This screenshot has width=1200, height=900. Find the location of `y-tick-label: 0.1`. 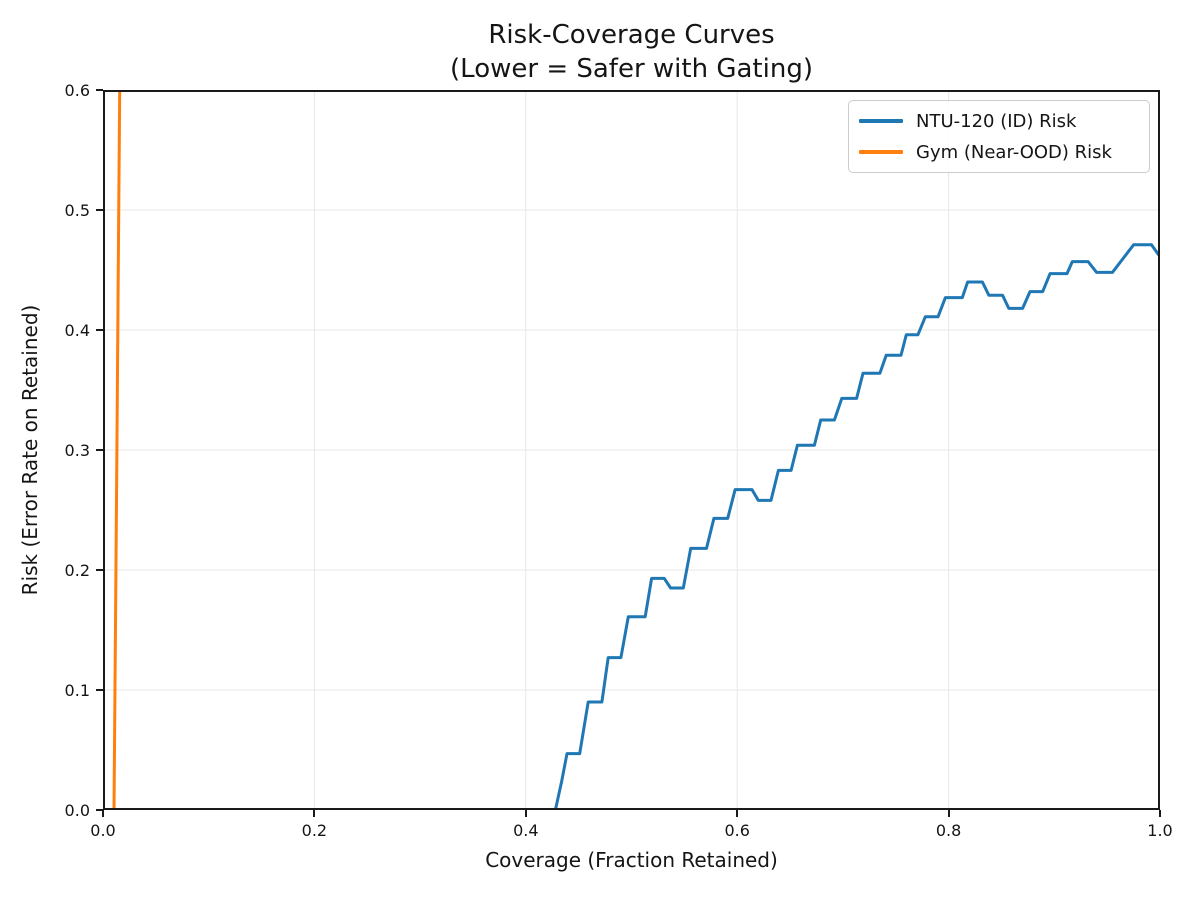

y-tick-label: 0.1 is located at coordinates (77, 690).